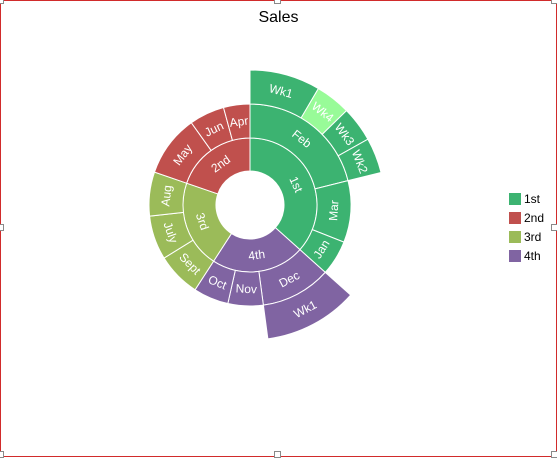 The image size is (557, 458). What do you see at coordinates (246, 288) in the screenshot?
I see `month-nov-label: Nov` at bounding box center [246, 288].